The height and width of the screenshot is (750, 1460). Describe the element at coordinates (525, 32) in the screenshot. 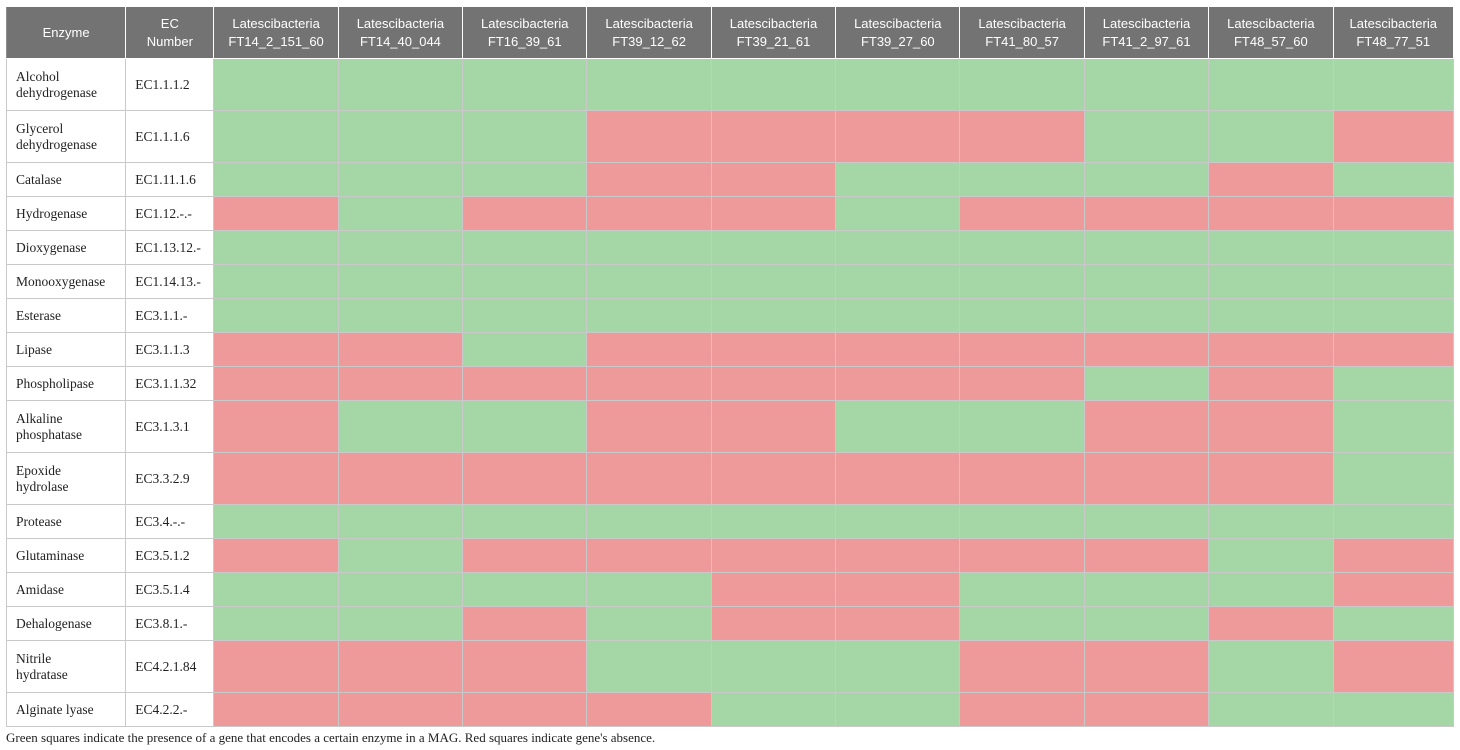

I see `header-species-2: Latescibacteria FT16_39_61` at that location.